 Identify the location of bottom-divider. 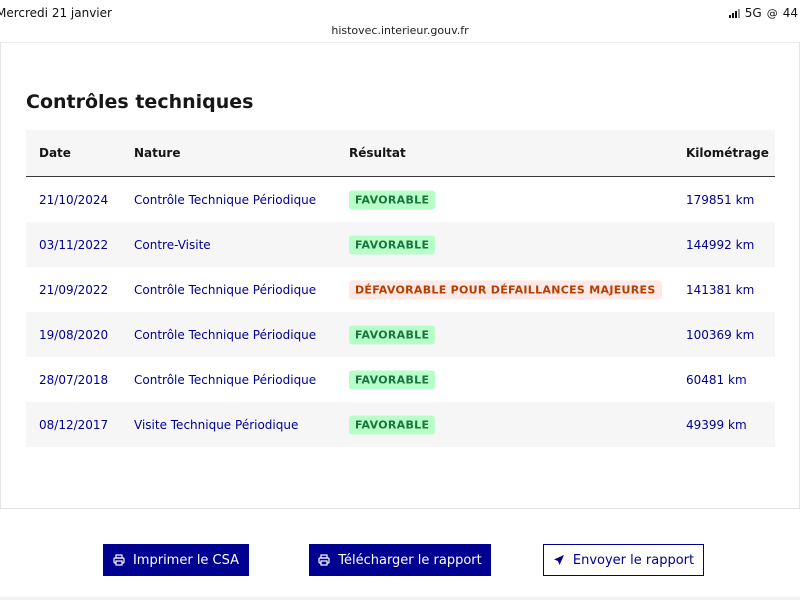
(400, 598).